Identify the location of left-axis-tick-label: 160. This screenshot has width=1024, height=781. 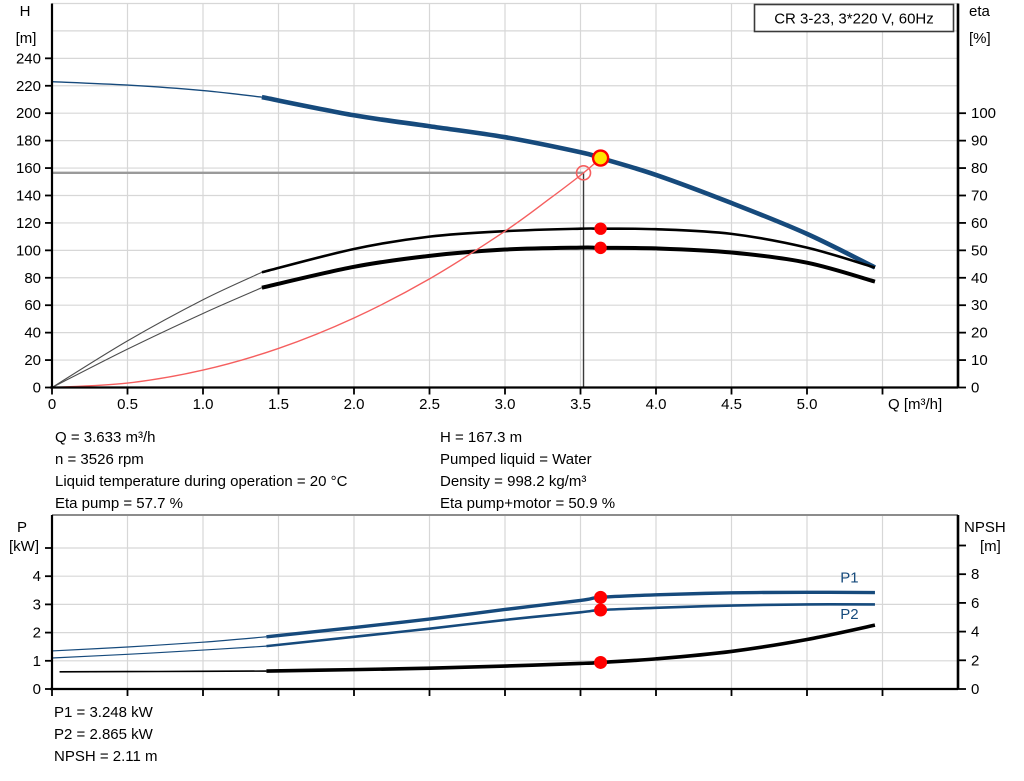
(28, 168).